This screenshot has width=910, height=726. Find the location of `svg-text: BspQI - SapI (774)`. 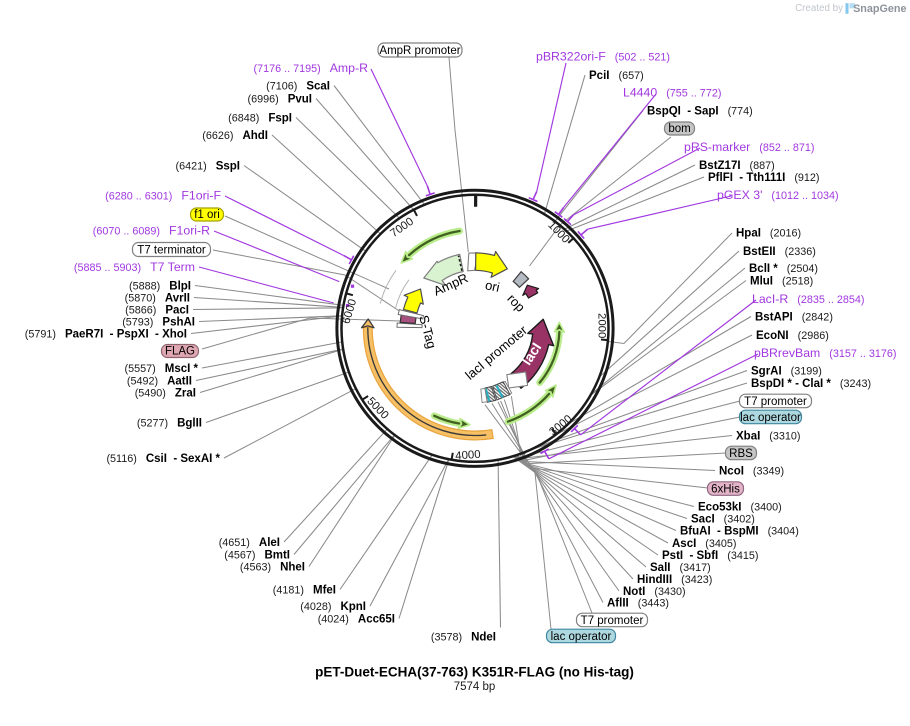

svg-text: BspQI - SapI (774) is located at coordinates (700, 112).